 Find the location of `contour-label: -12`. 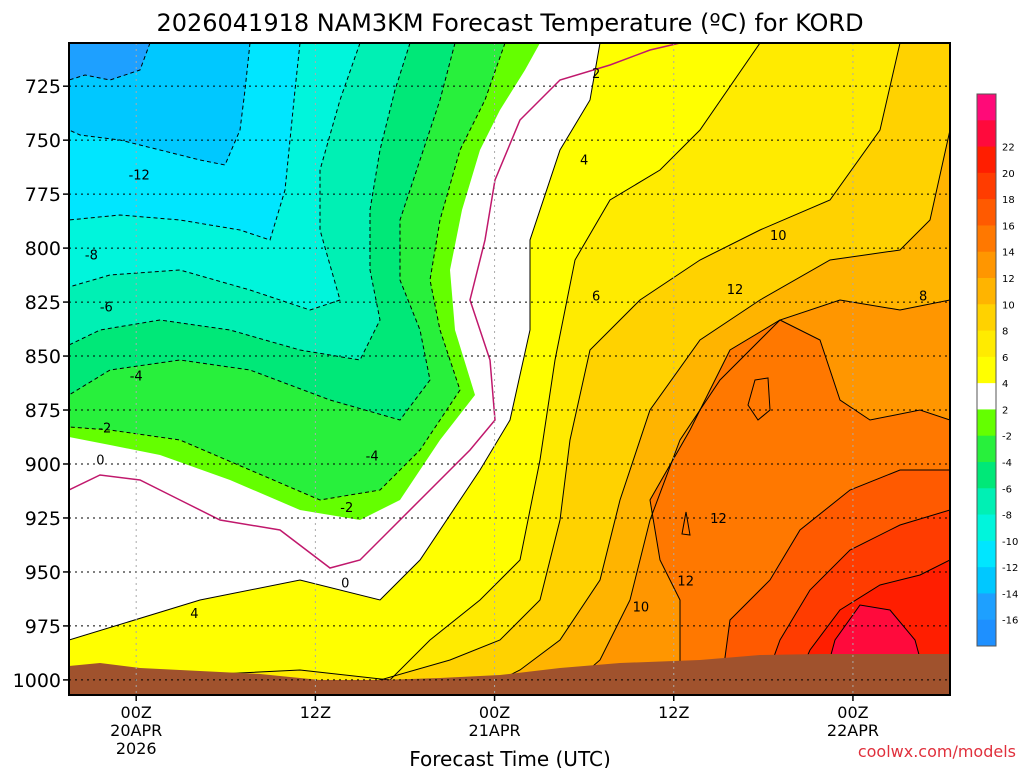

contour-label: -12 is located at coordinates (139, 176).